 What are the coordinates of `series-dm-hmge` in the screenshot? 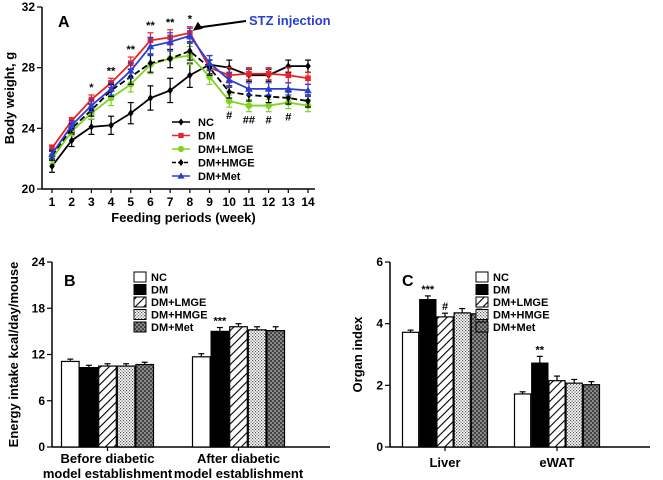 It's located at (180, 101).